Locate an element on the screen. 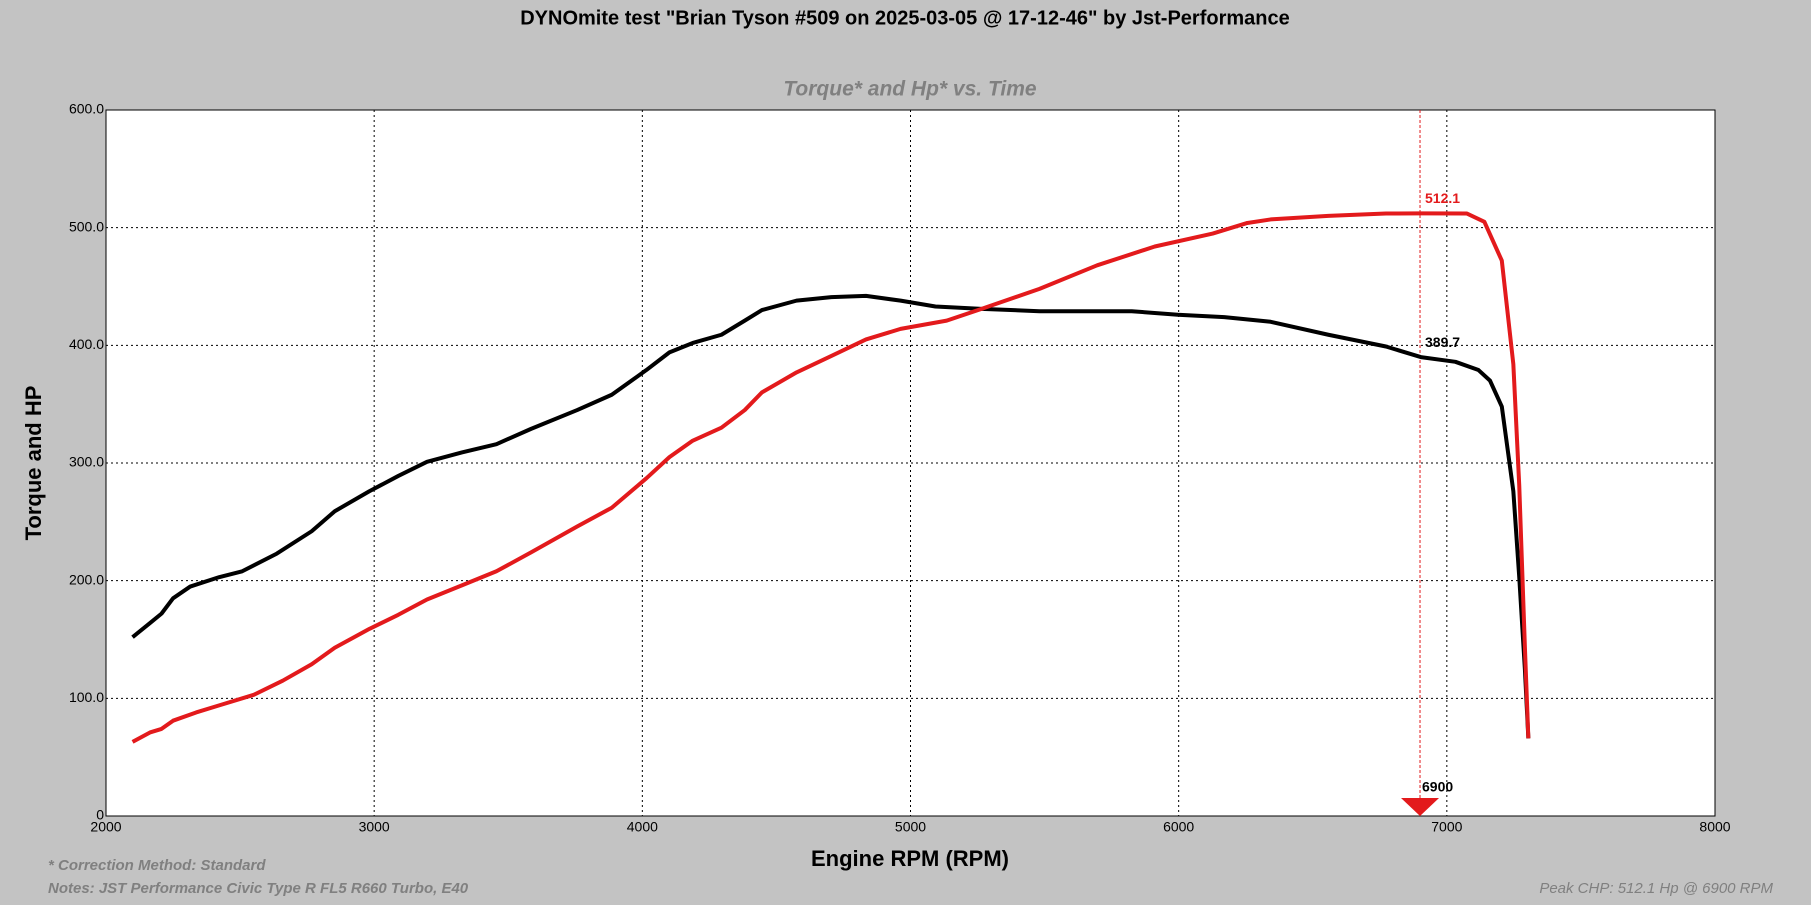  x-tick-label: 6000 is located at coordinates (1178, 827).